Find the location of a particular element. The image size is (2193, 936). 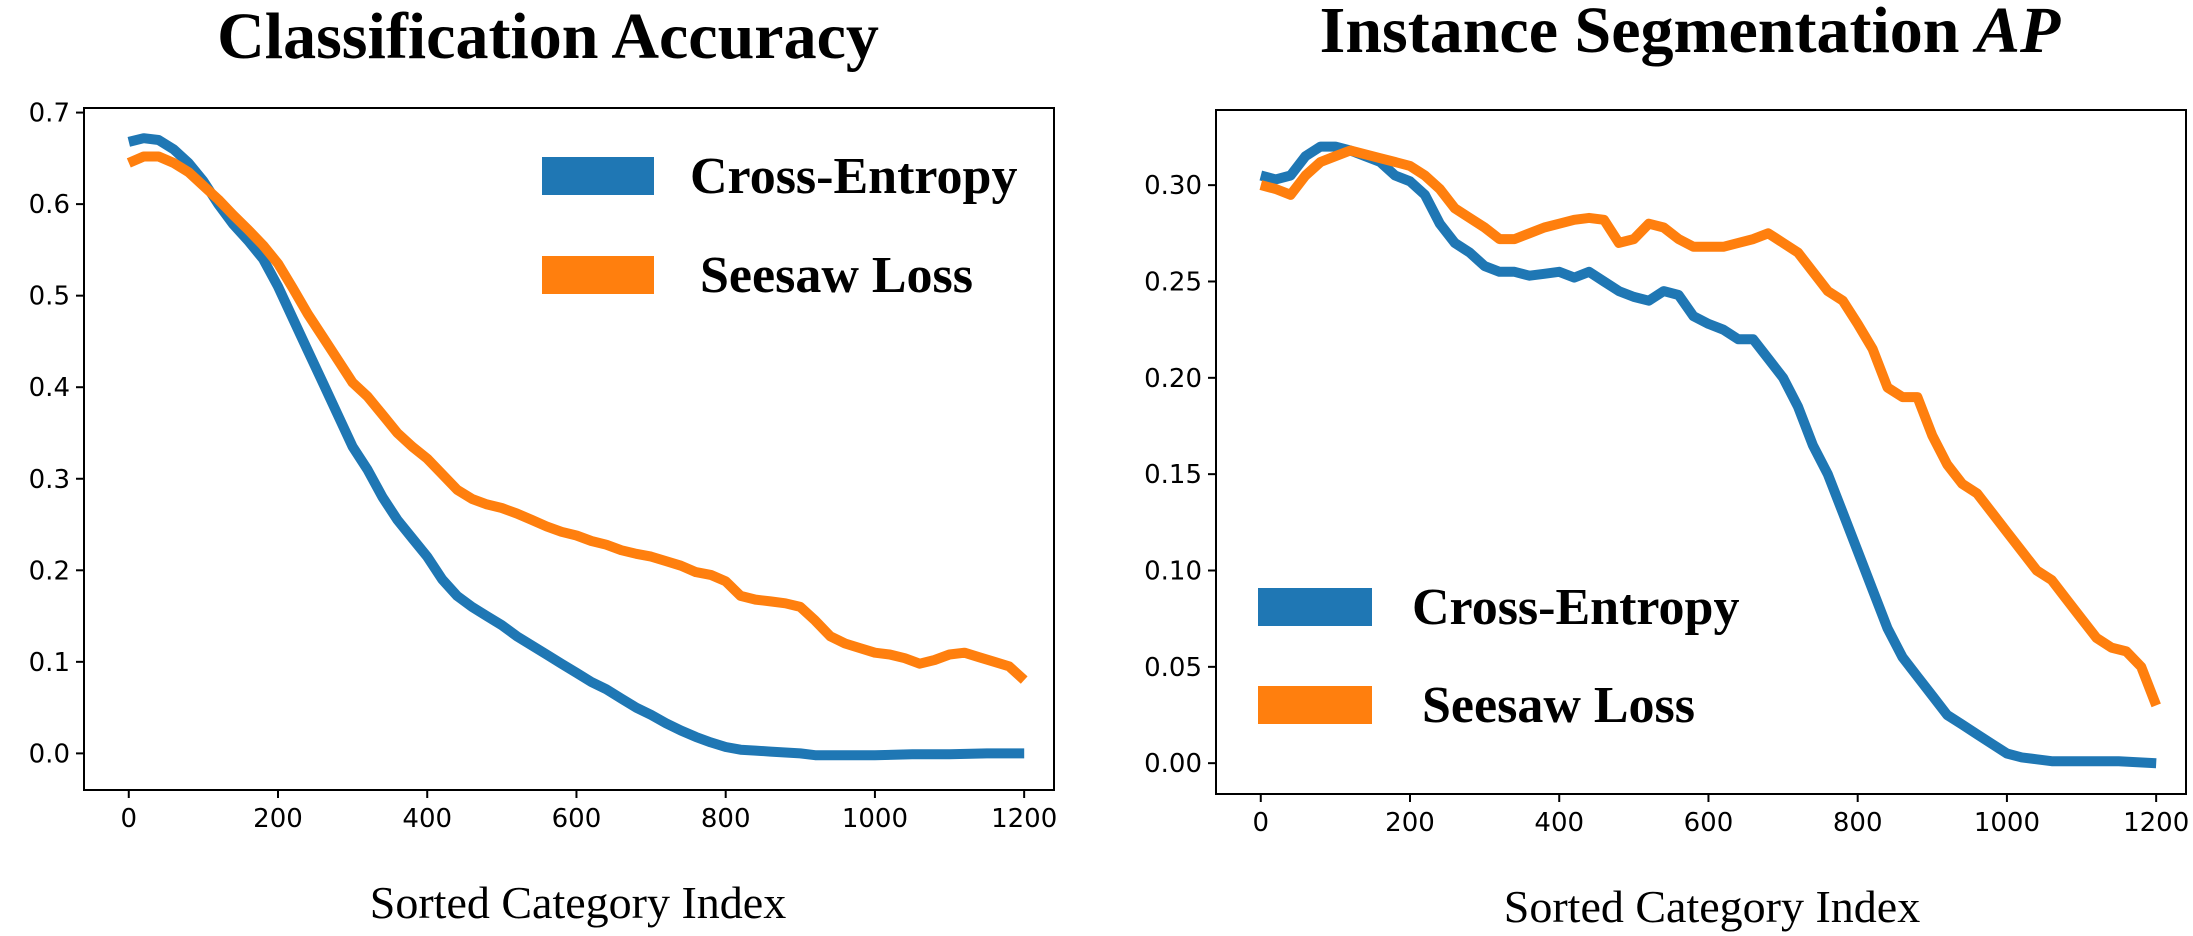

y-tick-label: 0.30 is located at coordinates (1173, 186).